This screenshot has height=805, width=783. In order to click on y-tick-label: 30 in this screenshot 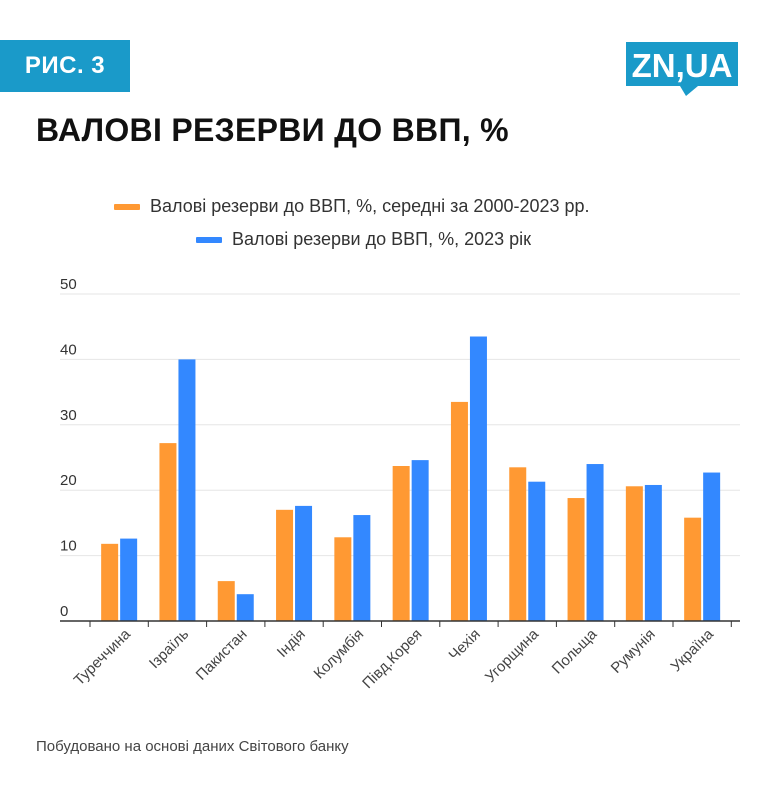, I will do `click(68, 415)`.